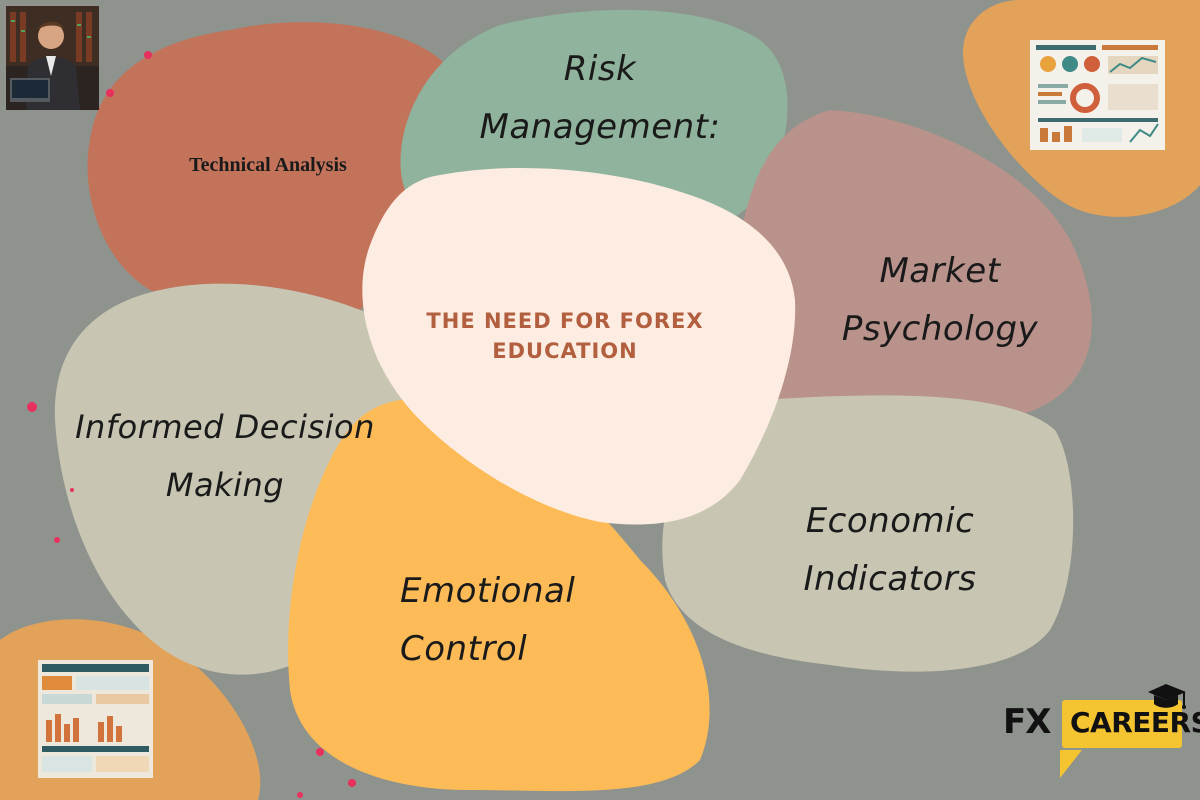  Describe the element at coordinates (272, 181) in the screenshot. I see `blob-technical-analysis` at that location.